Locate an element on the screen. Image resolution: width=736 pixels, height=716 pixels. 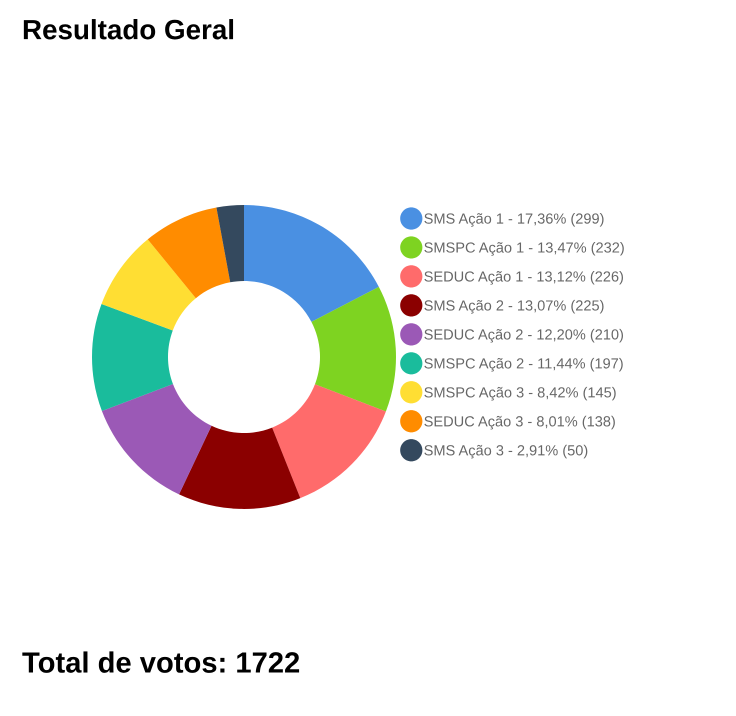
chart-title: Resultado Geral is located at coordinates (129, 29).